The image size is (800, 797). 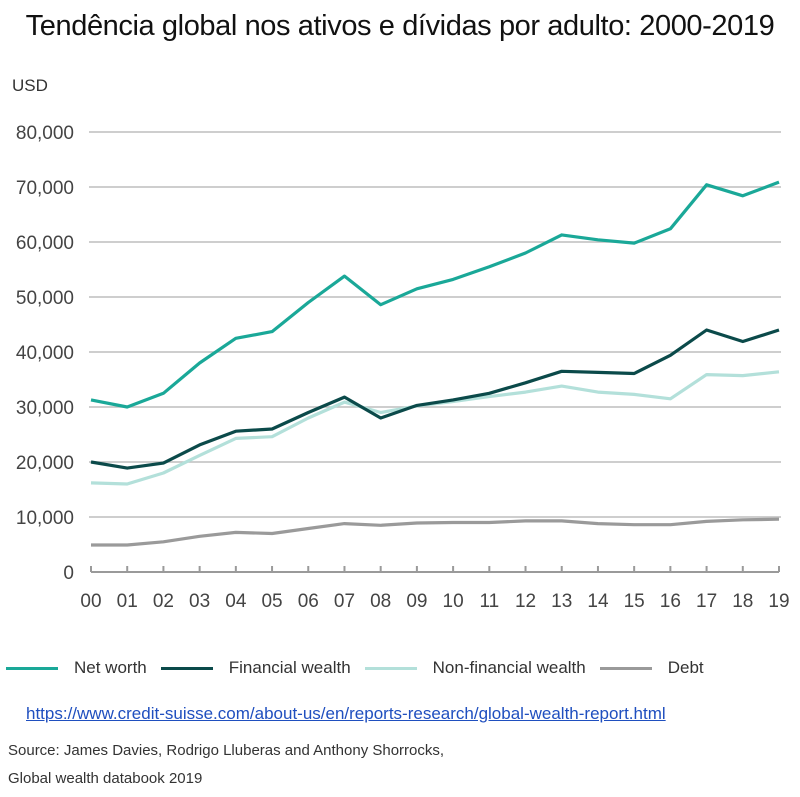 I want to click on x-tick-label: 03, so click(x=199, y=601).